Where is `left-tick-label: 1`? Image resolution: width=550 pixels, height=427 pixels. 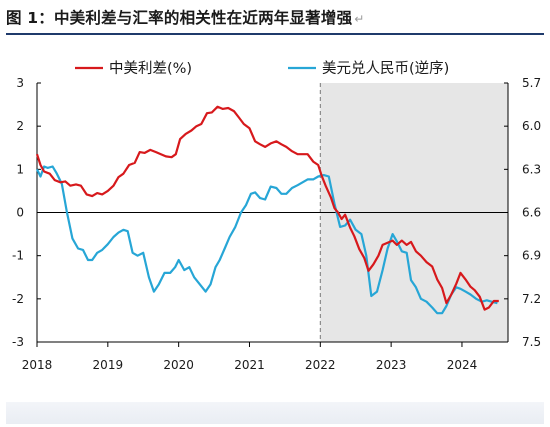 left-tick-label: 1 is located at coordinates (20, 169).